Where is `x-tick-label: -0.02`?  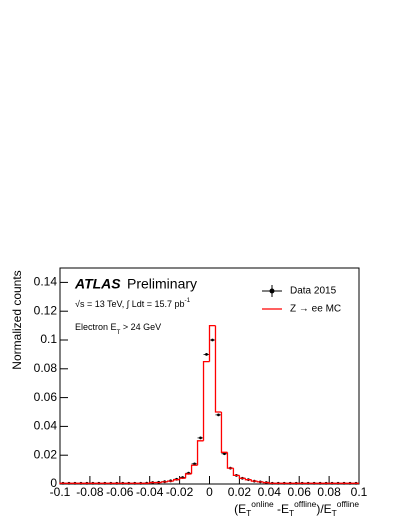 x-tick-label: -0.02 is located at coordinates (180, 492).